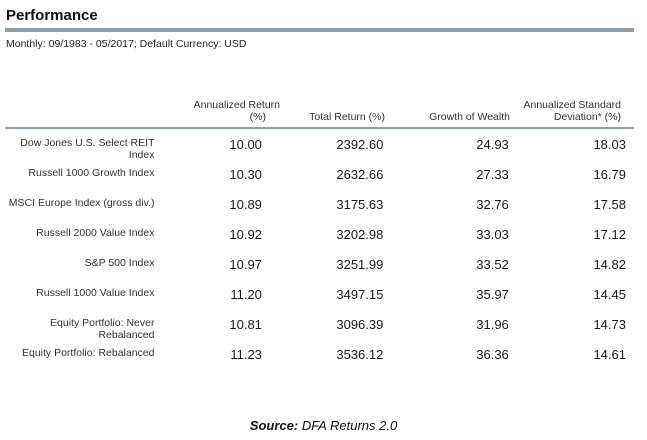  What do you see at coordinates (319, 30) in the screenshot?
I see `title-divider` at bounding box center [319, 30].